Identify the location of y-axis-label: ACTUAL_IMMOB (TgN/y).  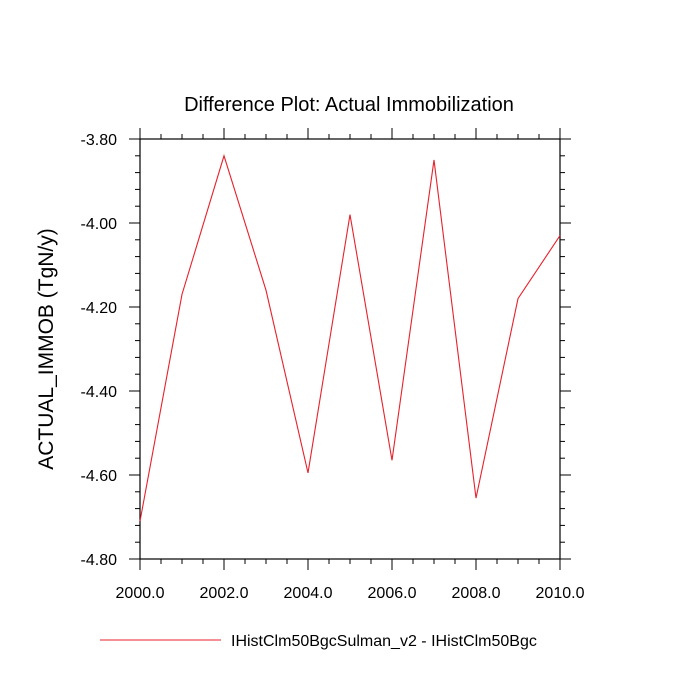
(46, 349).